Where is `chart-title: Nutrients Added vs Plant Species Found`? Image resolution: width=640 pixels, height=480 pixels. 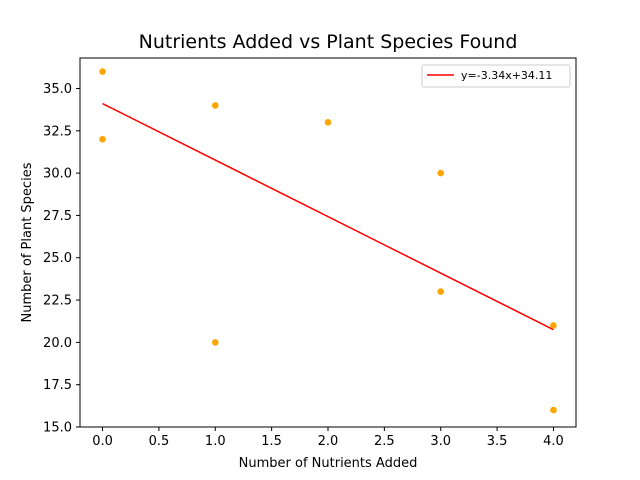
chart-title: Nutrients Added vs Plant Species Found is located at coordinates (328, 42).